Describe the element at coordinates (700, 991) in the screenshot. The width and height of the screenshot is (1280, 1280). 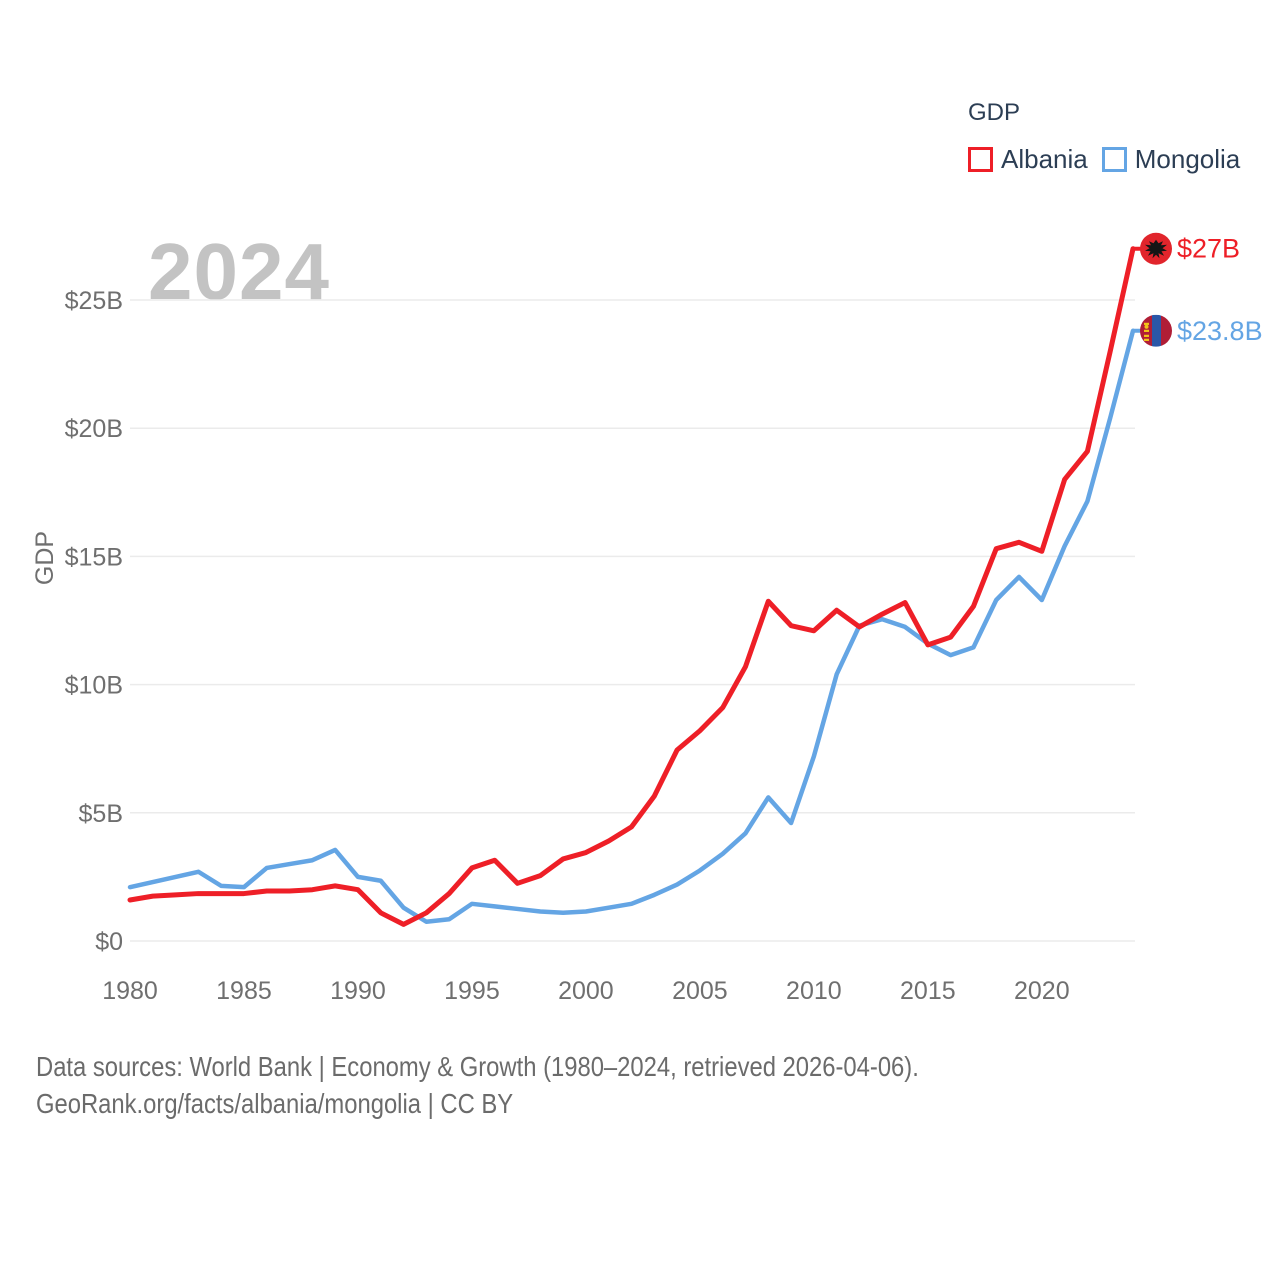
I see `x-tick-label: 2005` at that location.